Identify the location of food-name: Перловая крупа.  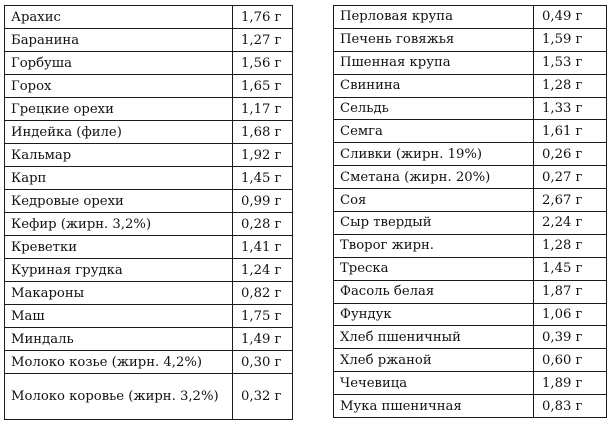
(433, 17).